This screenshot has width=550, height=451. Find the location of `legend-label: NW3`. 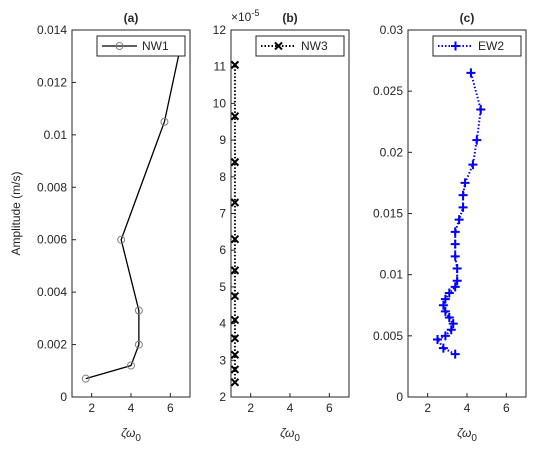

legend-label: NW3 is located at coordinates (314, 46).